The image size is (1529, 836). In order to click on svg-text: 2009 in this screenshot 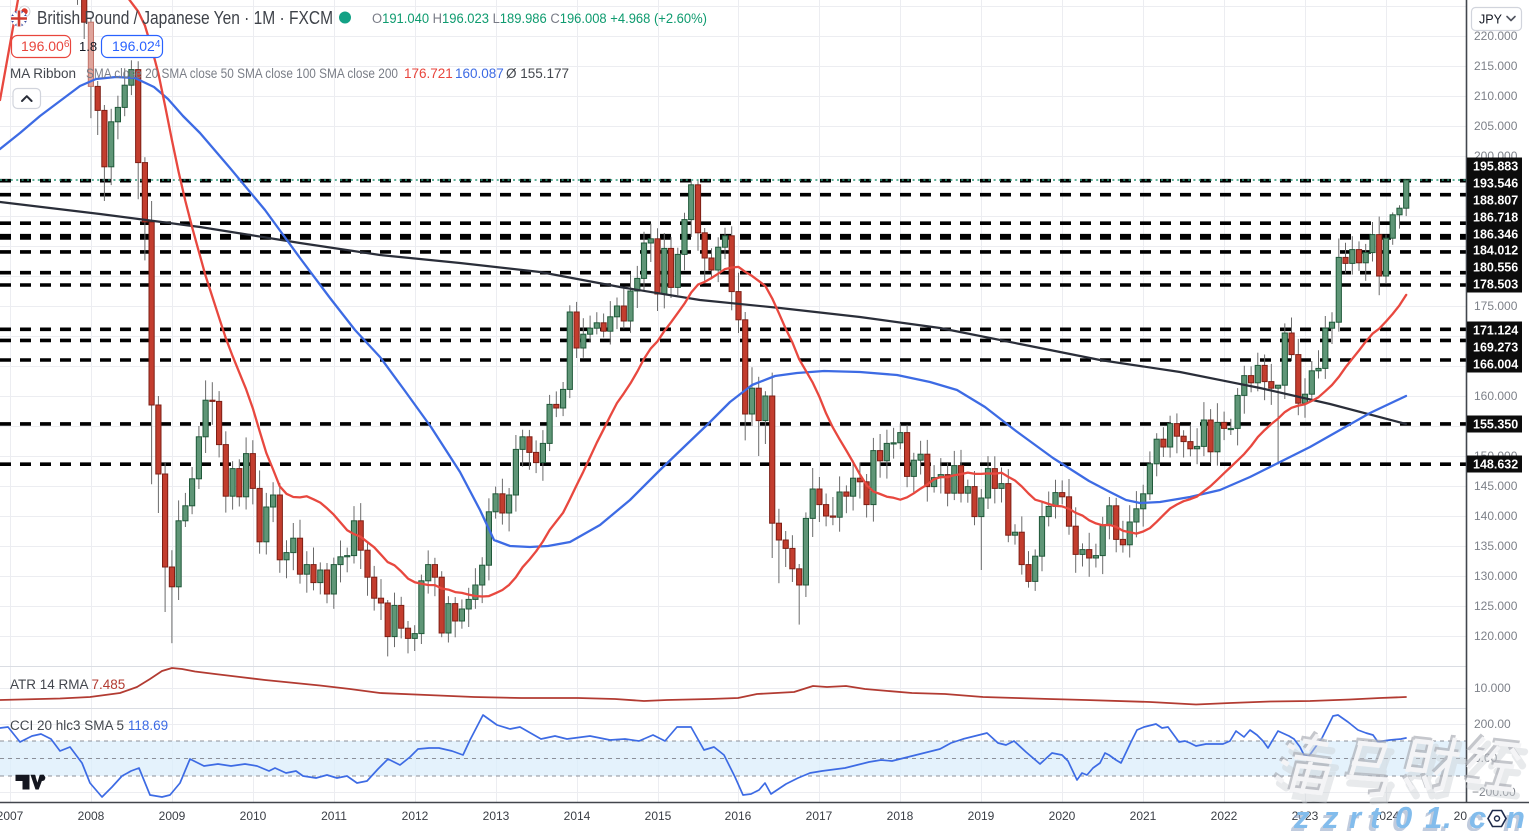, I will do `click(172, 816)`.